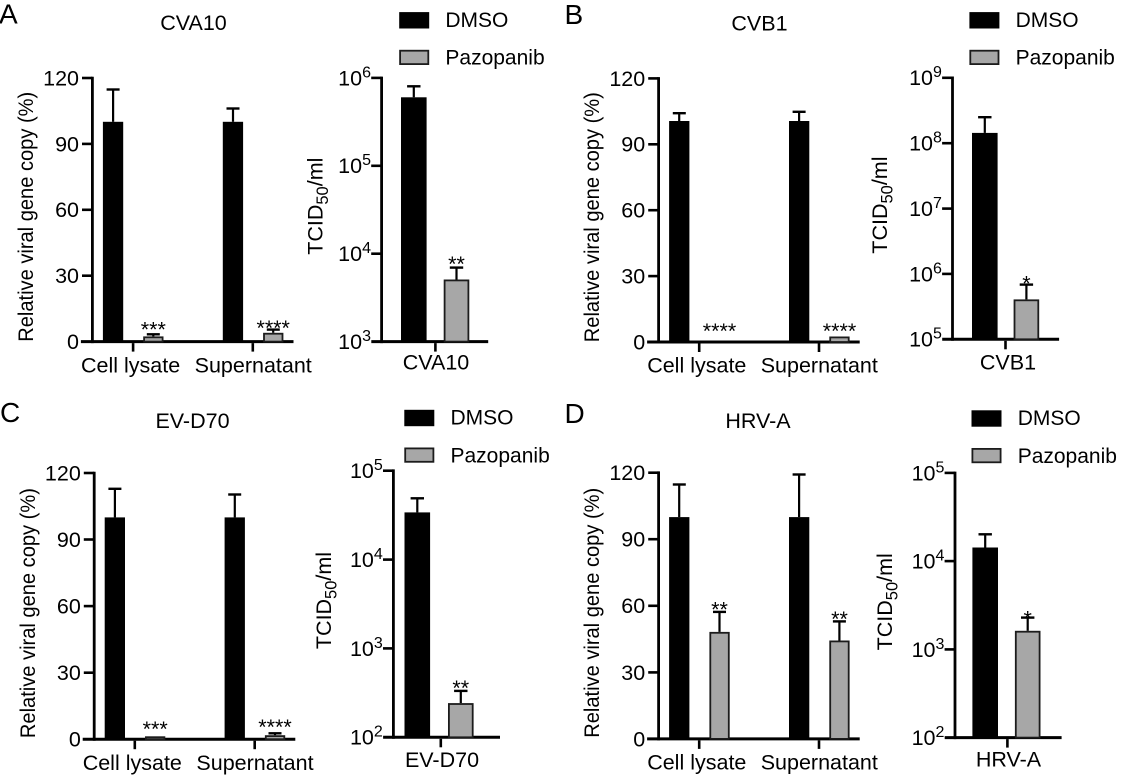 The image size is (1125, 784). I want to click on svg-text: D, so click(575, 413).